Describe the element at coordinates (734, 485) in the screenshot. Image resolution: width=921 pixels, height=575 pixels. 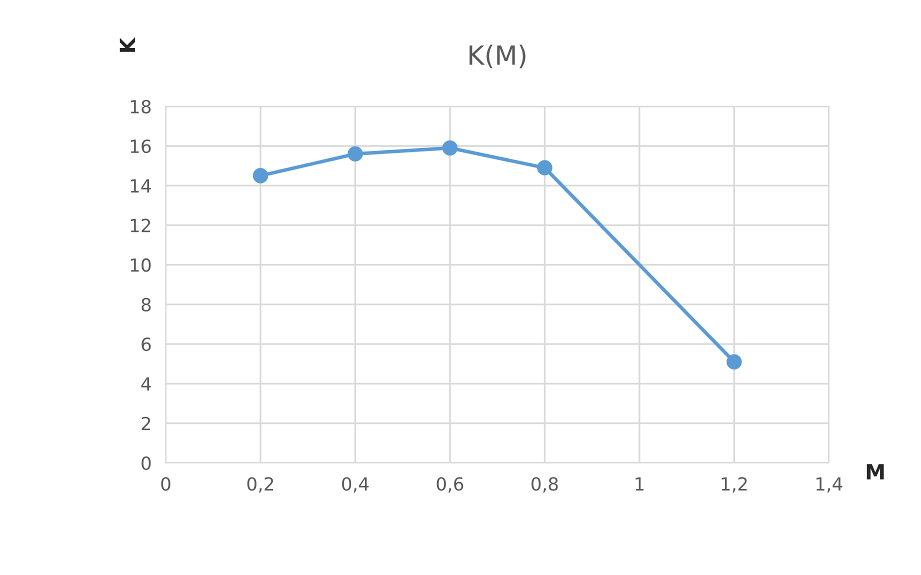
I see `x-tick-label: 1,2` at that location.